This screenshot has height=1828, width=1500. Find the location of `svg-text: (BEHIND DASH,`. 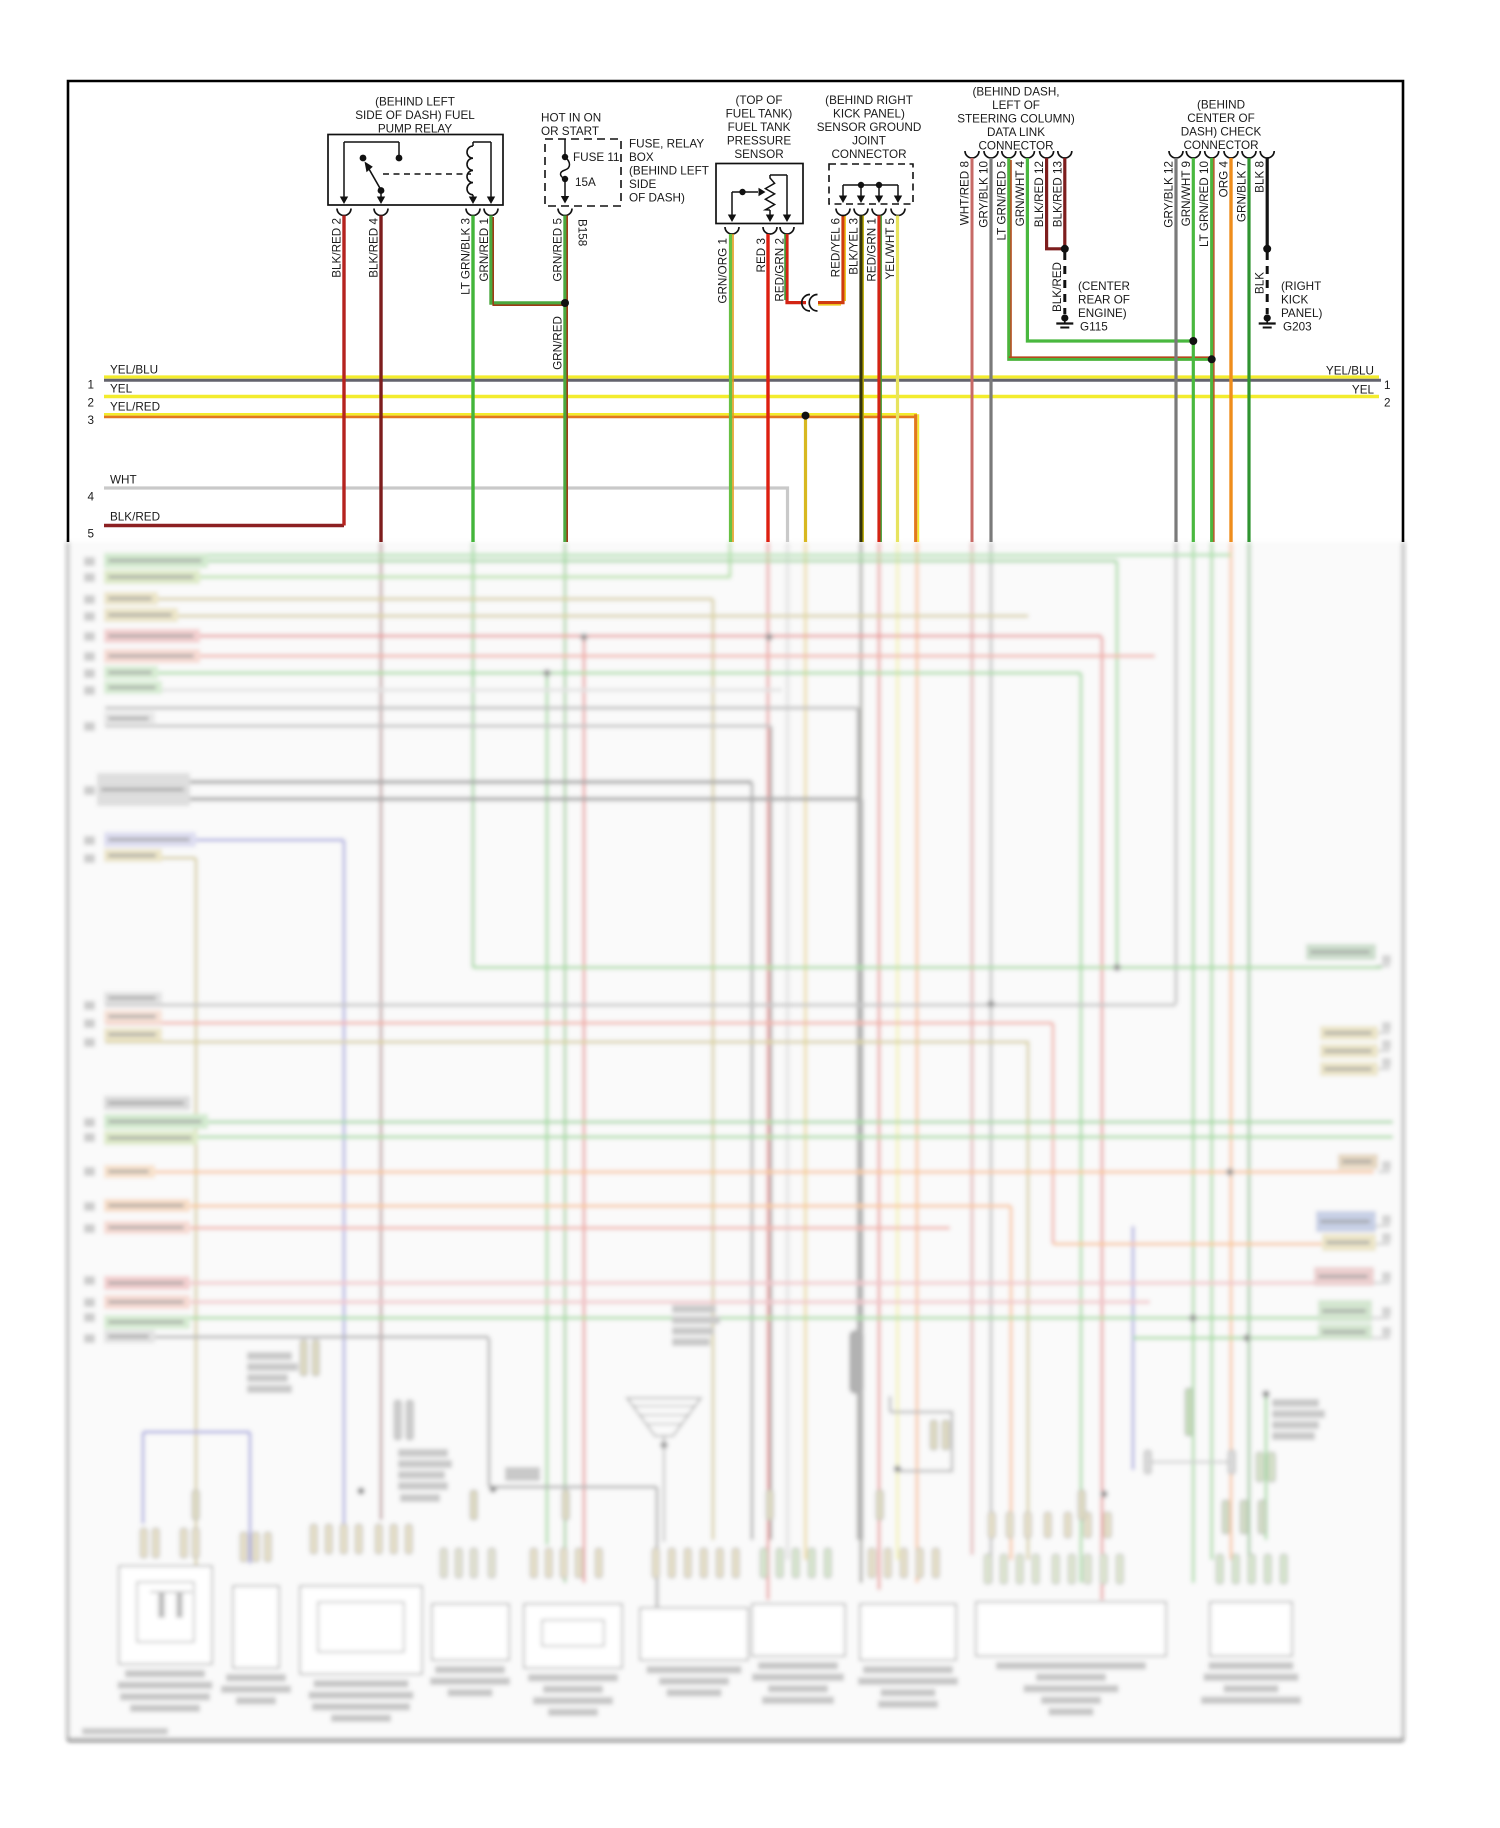

svg-text: (BEHIND DASH, is located at coordinates (1015, 92).